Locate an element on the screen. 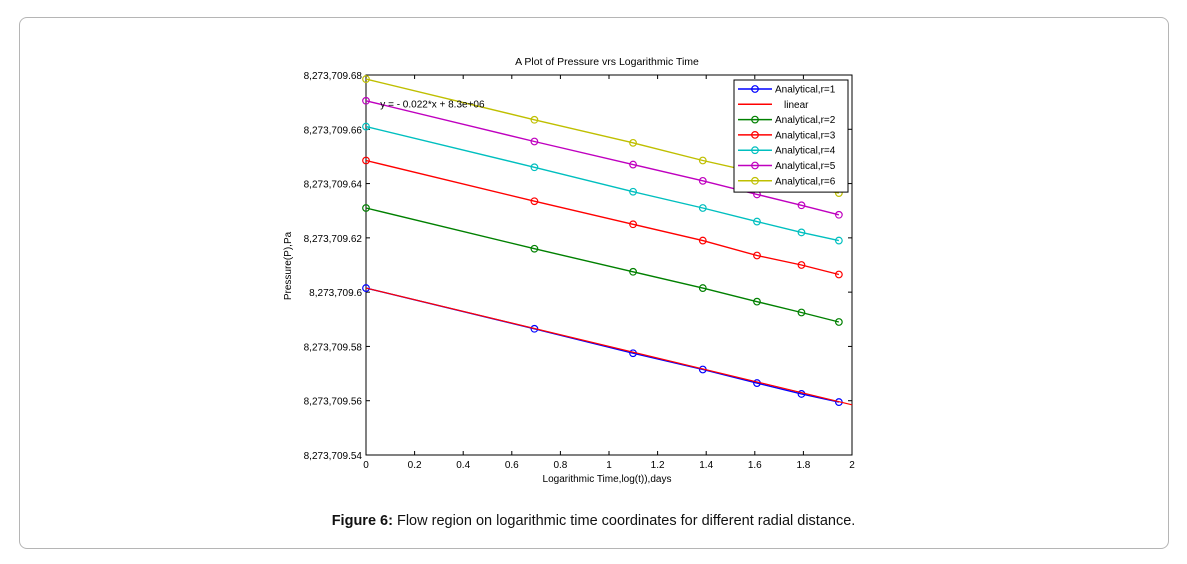  x-tick-label: 0.6 is located at coordinates (512, 465).